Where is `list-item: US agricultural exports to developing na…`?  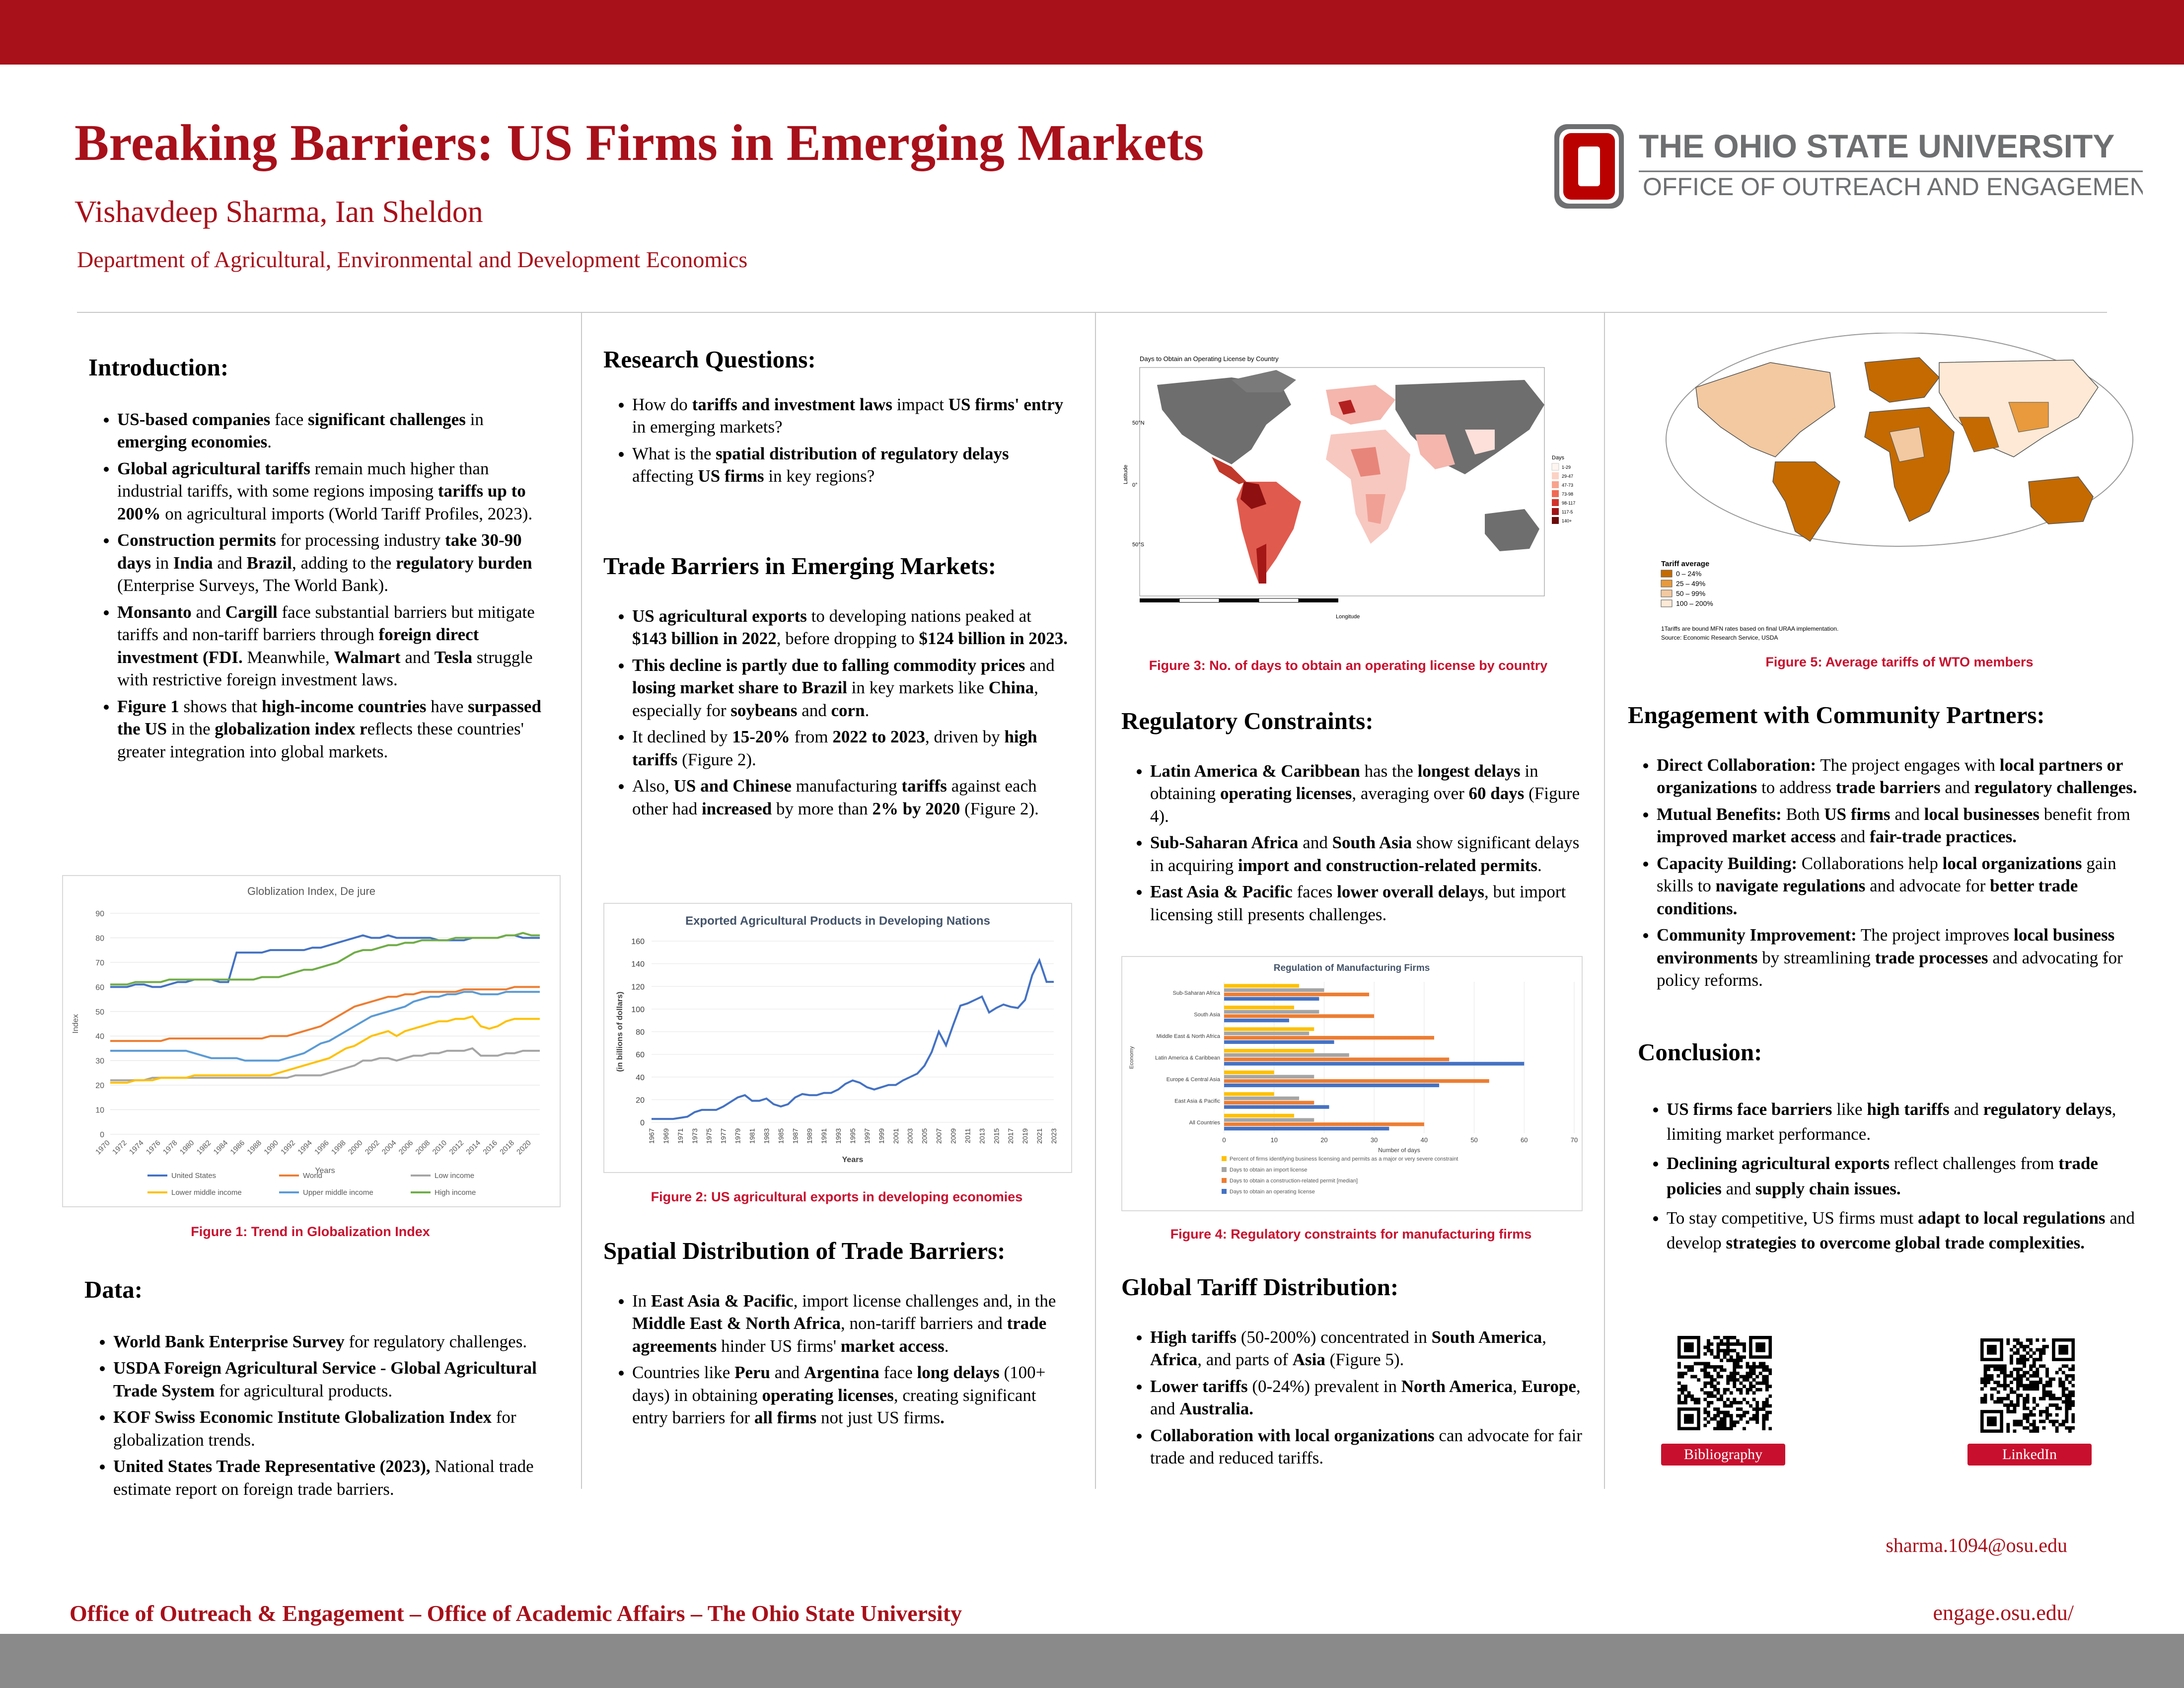 list-item: US agricultural exports to developing na… is located at coordinates (851, 627).